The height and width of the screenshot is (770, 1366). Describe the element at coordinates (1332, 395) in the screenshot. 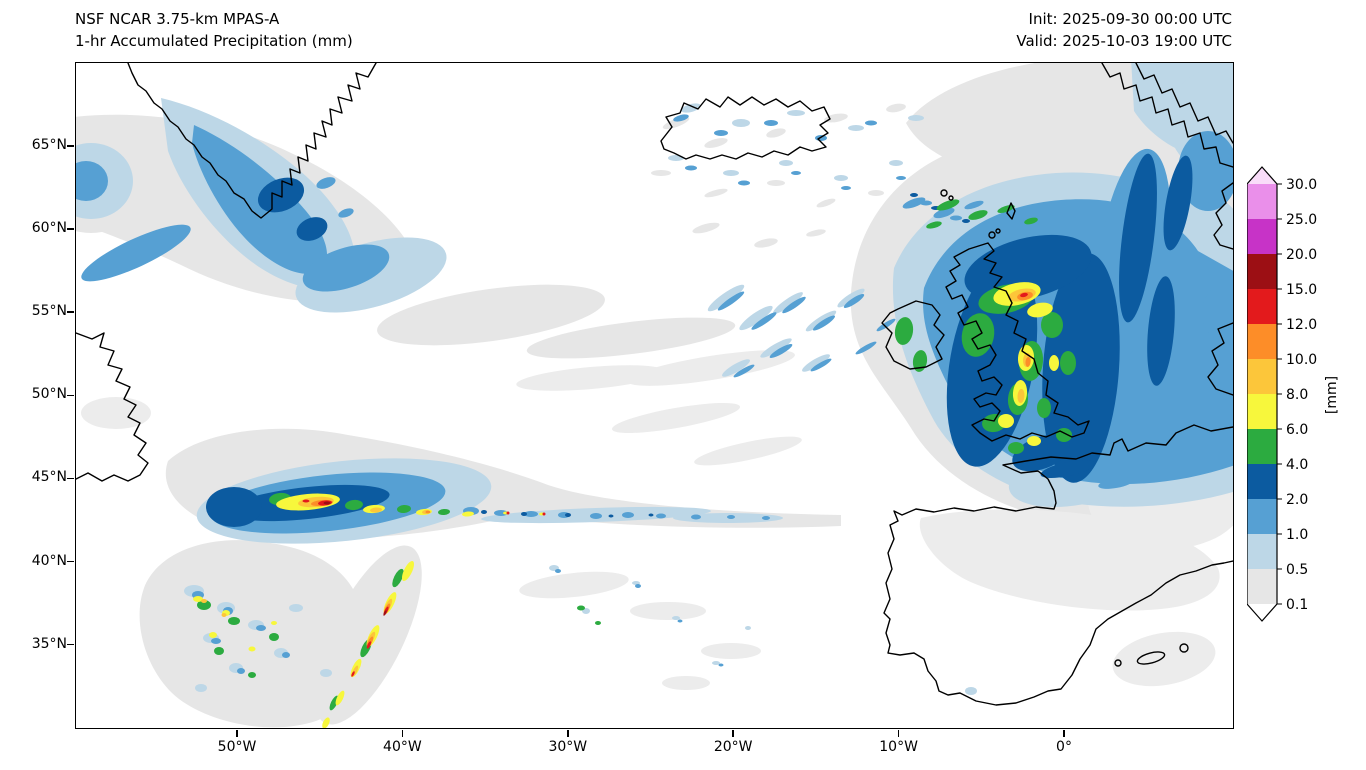

I see `colorbar-unit-label: [mm]` at that location.